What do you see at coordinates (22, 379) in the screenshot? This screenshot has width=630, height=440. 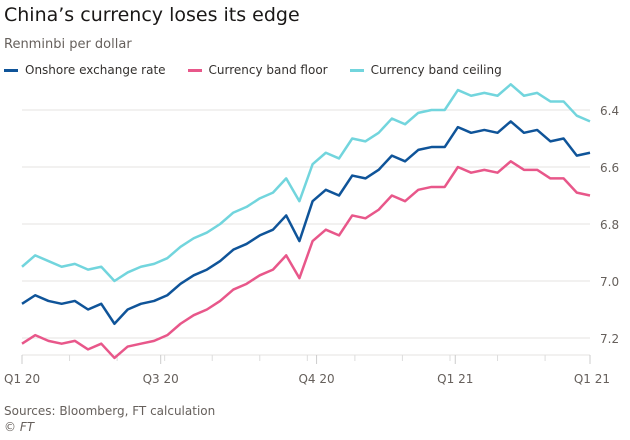 I see `x-tick-label: Q1 20` at bounding box center [22, 379].